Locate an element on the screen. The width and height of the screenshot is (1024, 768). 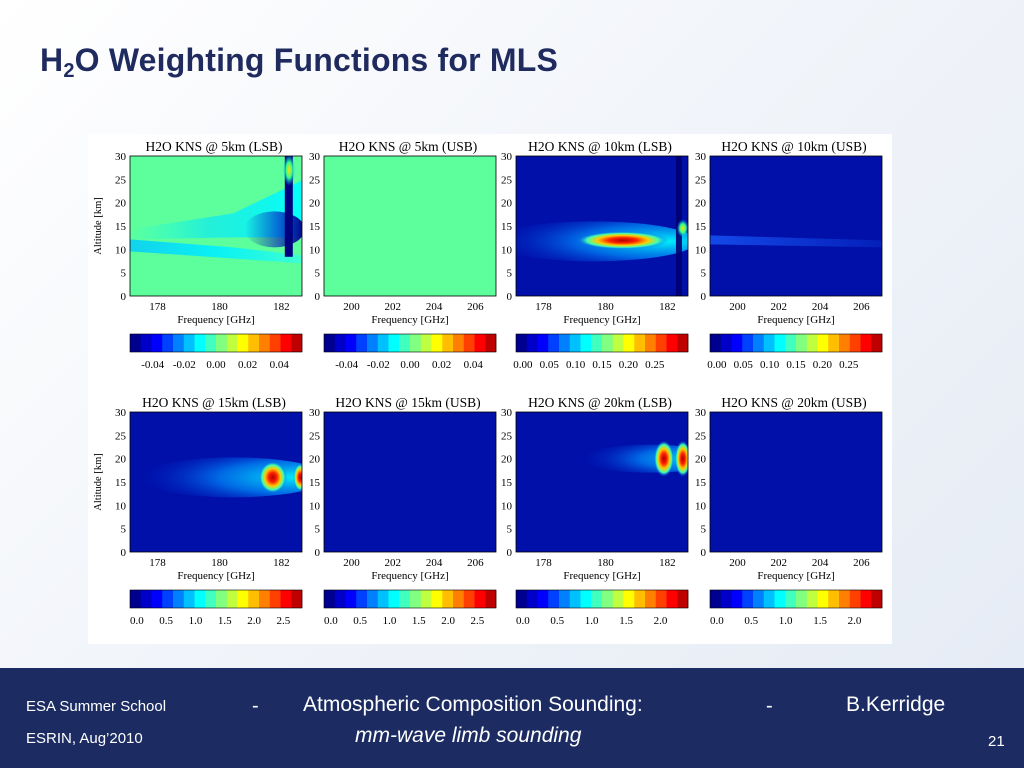
y-tick-label: 25 is located at coordinates (507, 180).